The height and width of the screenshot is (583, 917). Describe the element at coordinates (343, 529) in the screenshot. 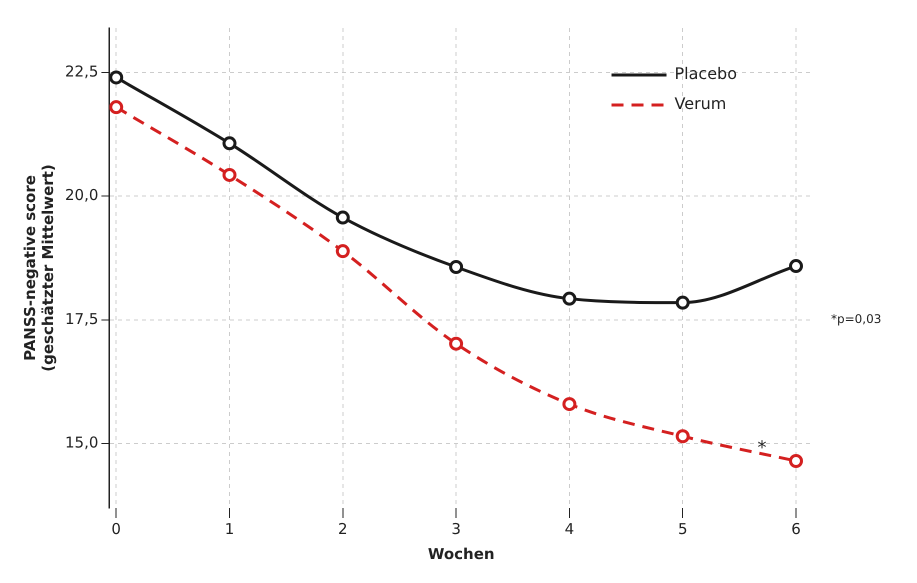

I see `x-tick-label: 2` at that location.